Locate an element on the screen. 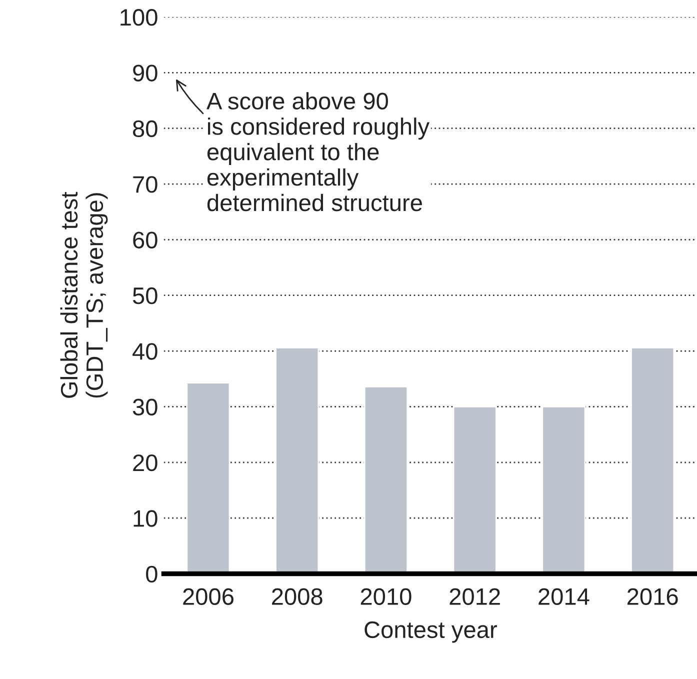 The width and height of the screenshot is (697, 679). y-tick-label: 60 is located at coordinates (145, 240).